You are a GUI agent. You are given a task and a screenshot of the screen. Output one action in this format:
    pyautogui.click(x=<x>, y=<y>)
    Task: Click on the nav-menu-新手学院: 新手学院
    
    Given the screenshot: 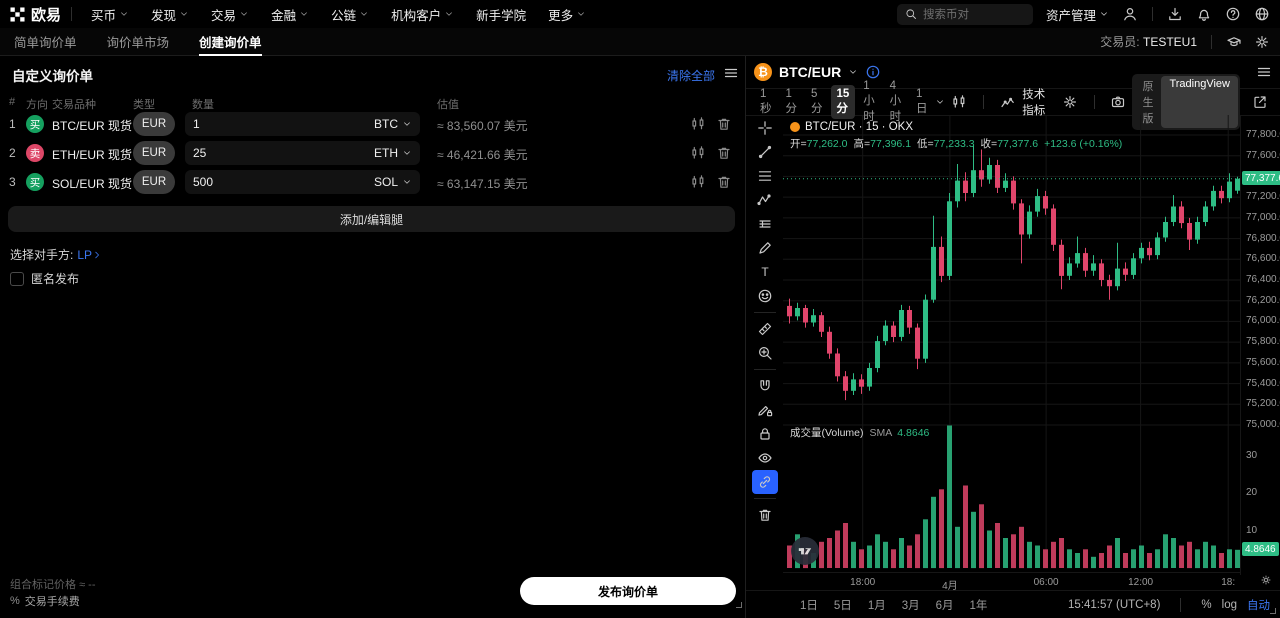 What is the action you would take?
    pyautogui.click(x=501, y=14)
    